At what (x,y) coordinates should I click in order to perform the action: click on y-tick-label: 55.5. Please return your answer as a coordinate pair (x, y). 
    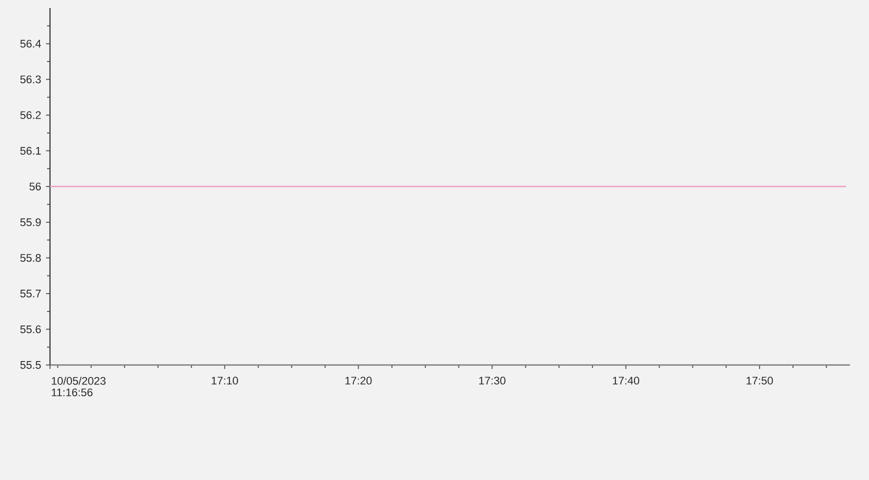
    Looking at the image, I should click on (30, 365).